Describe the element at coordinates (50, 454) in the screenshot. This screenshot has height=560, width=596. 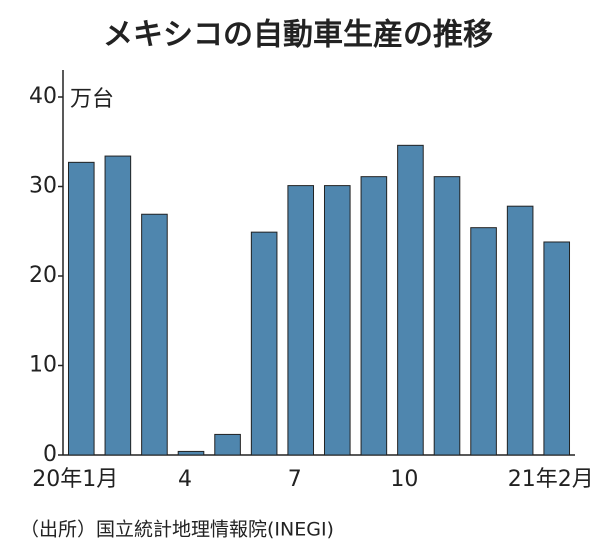
I see `y-tick-label: 0` at that location.